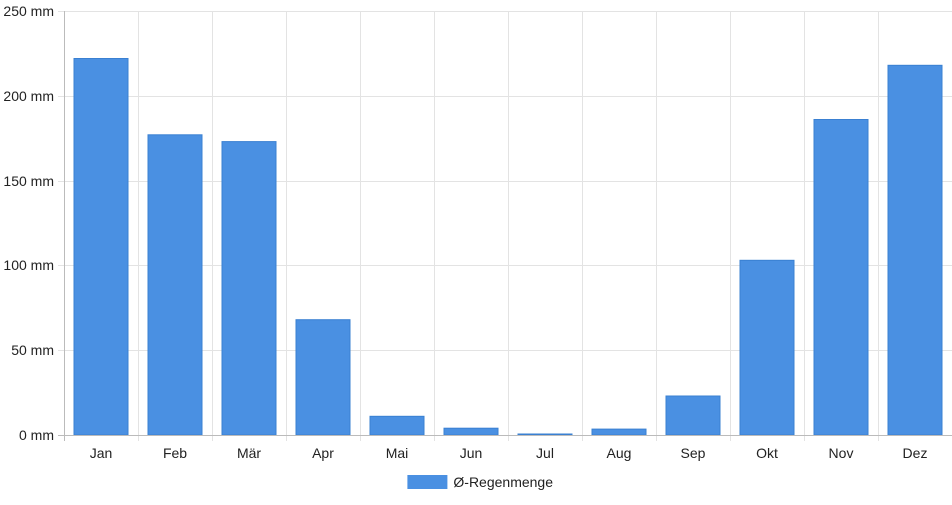 The image size is (952, 505). I want to click on legend: Ø-Regenmenge, so click(480, 482).